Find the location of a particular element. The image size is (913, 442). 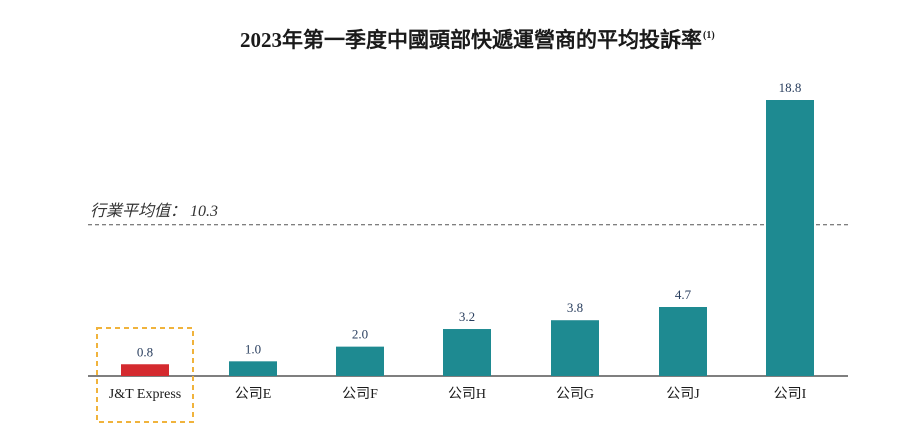

value-label-2: 2.0 is located at coordinates (360, 334).